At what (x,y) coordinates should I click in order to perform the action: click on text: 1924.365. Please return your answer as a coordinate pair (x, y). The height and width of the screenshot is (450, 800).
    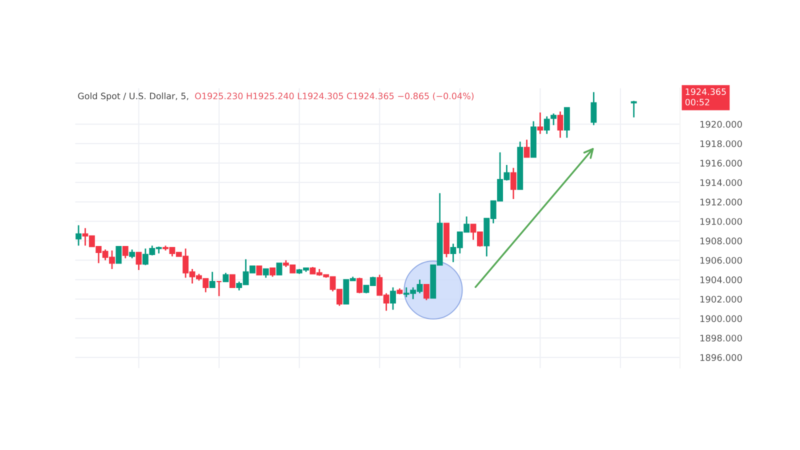
    Looking at the image, I should click on (706, 91).